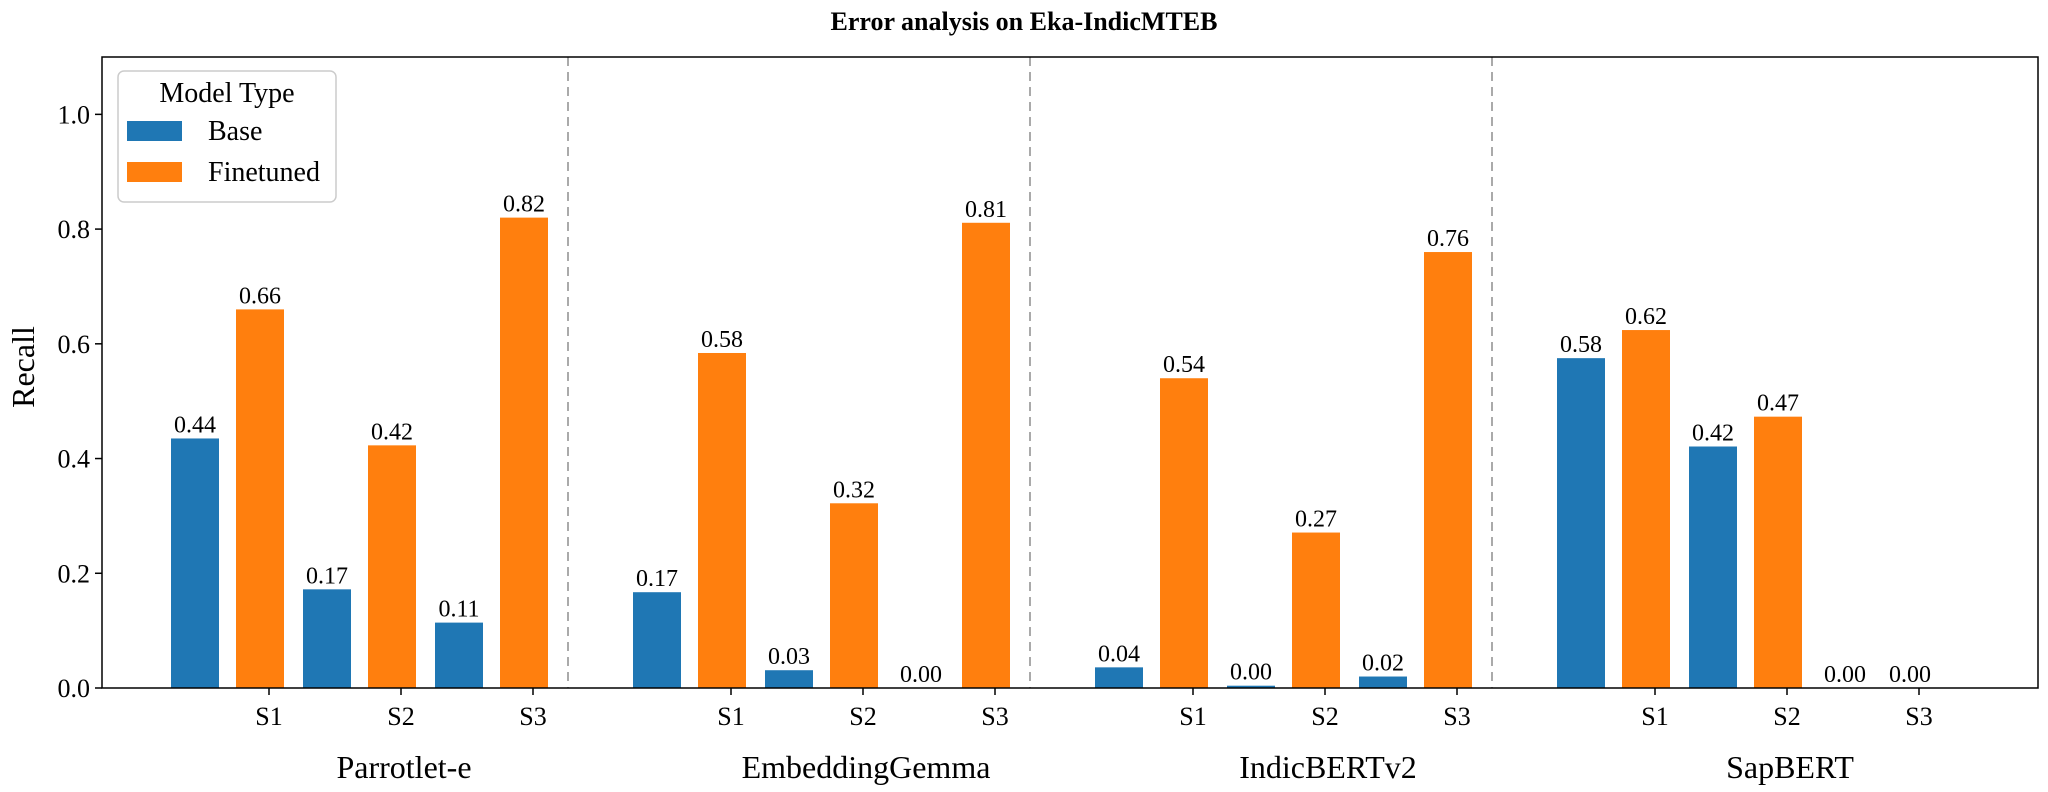 The width and height of the screenshot is (2048, 792). I want to click on bar-value-label: 0.54, so click(1184, 365).